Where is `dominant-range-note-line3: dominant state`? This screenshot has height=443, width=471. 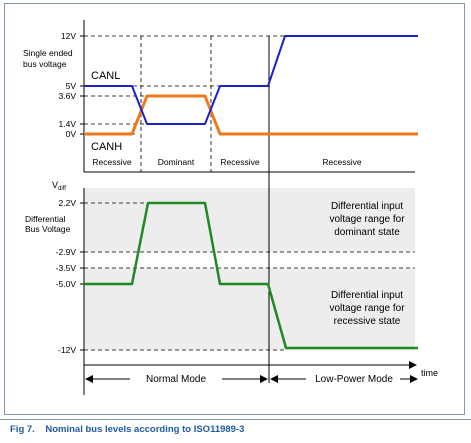 dominant-range-note-line3: dominant state is located at coordinates (367, 232).